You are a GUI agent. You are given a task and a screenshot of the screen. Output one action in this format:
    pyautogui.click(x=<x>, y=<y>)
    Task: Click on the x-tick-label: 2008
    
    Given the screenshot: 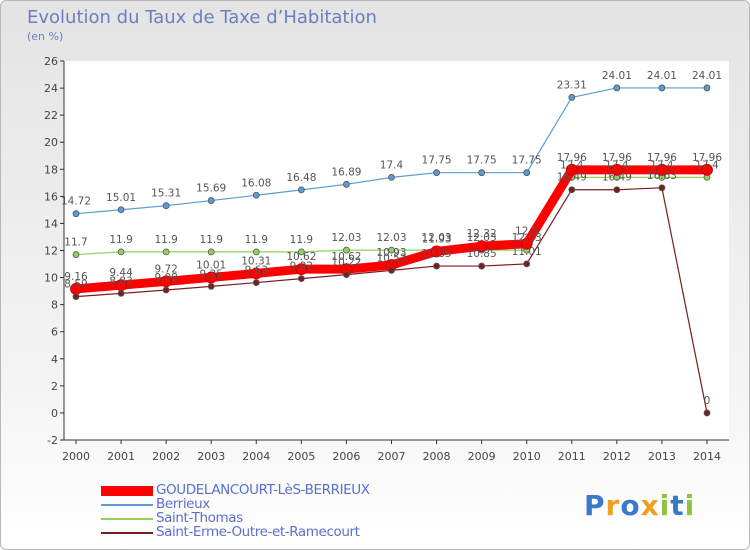 What is the action you would take?
    pyautogui.click(x=437, y=456)
    